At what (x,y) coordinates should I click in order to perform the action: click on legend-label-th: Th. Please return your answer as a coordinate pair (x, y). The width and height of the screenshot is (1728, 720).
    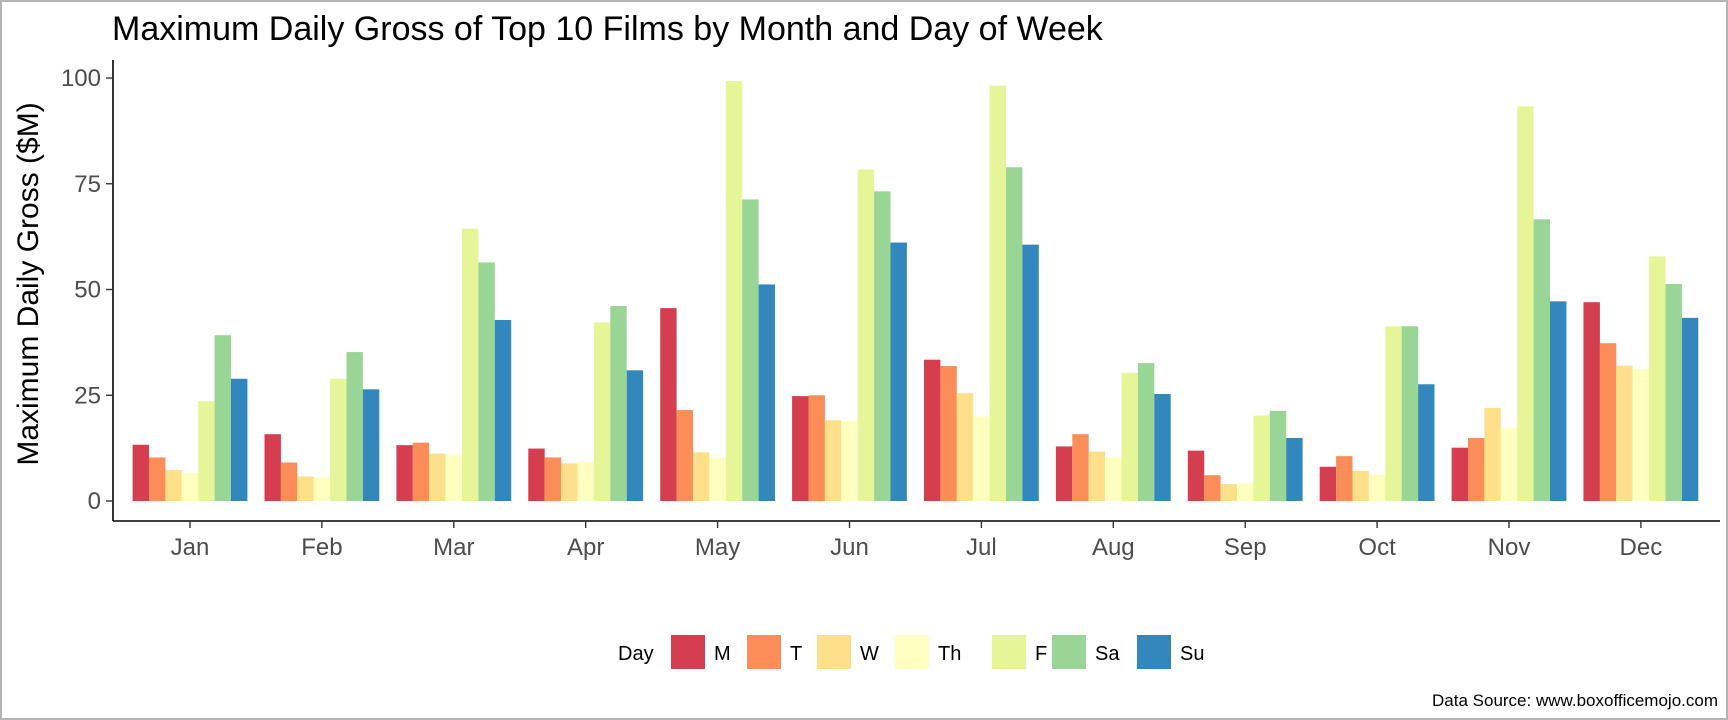
    Looking at the image, I should click on (949, 654).